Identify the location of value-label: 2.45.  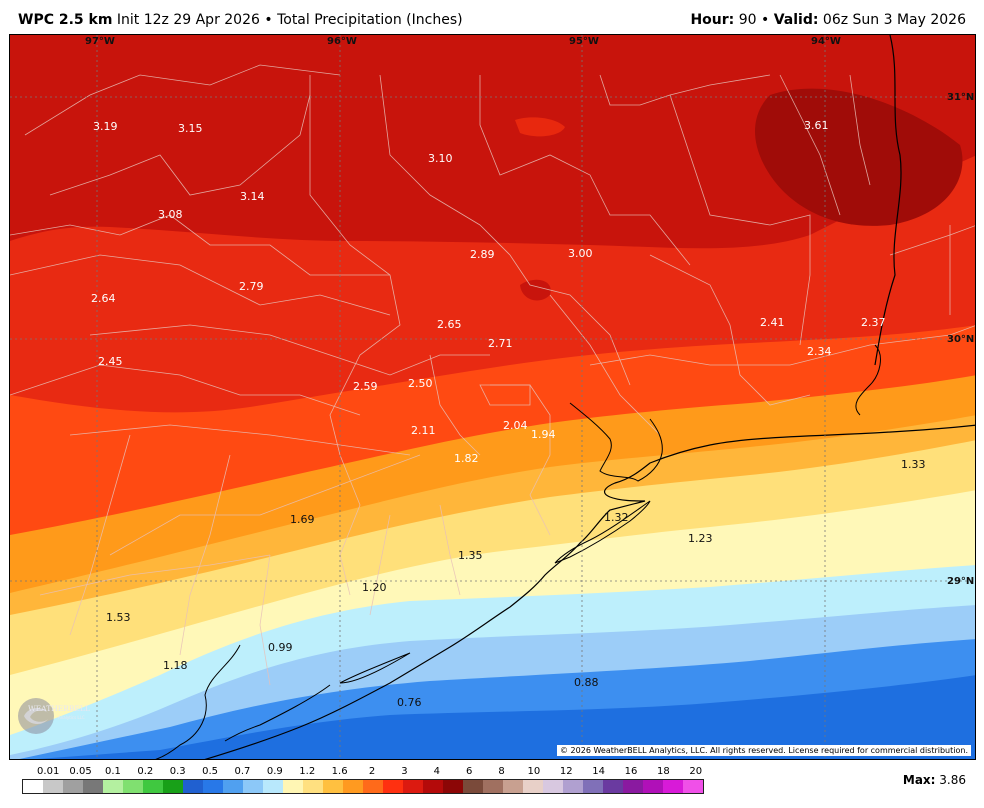
(110, 361).